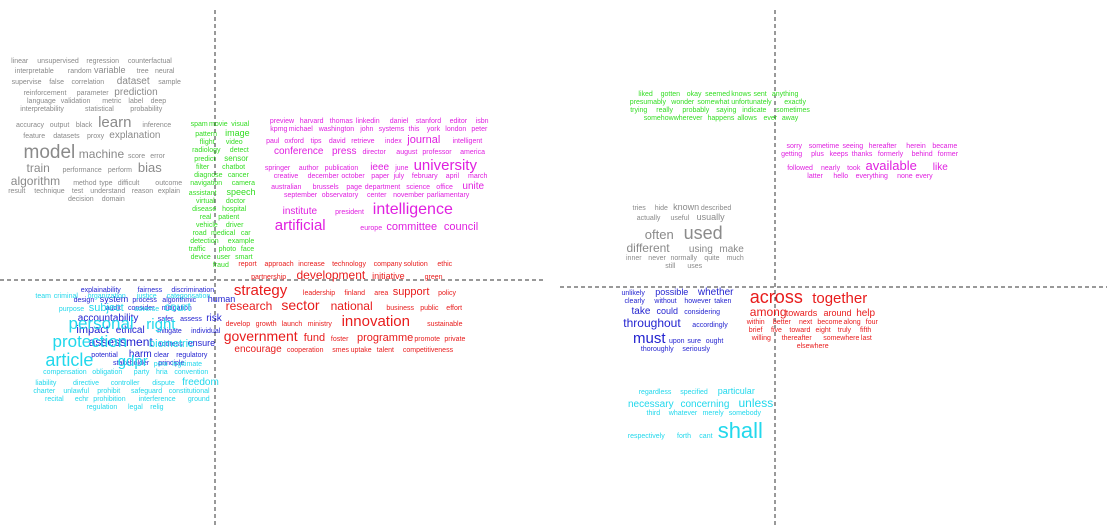 This screenshot has height=527, width=1107. I want to click on word: controller, so click(125, 383).